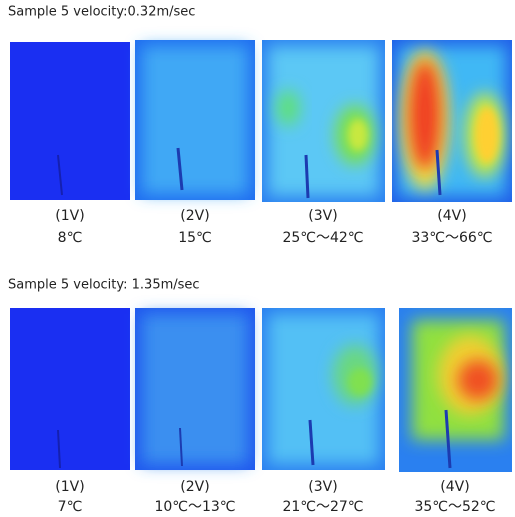 The height and width of the screenshot is (517, 515). I want to click on temperature: 10℃～13℃, so click(194, 507).